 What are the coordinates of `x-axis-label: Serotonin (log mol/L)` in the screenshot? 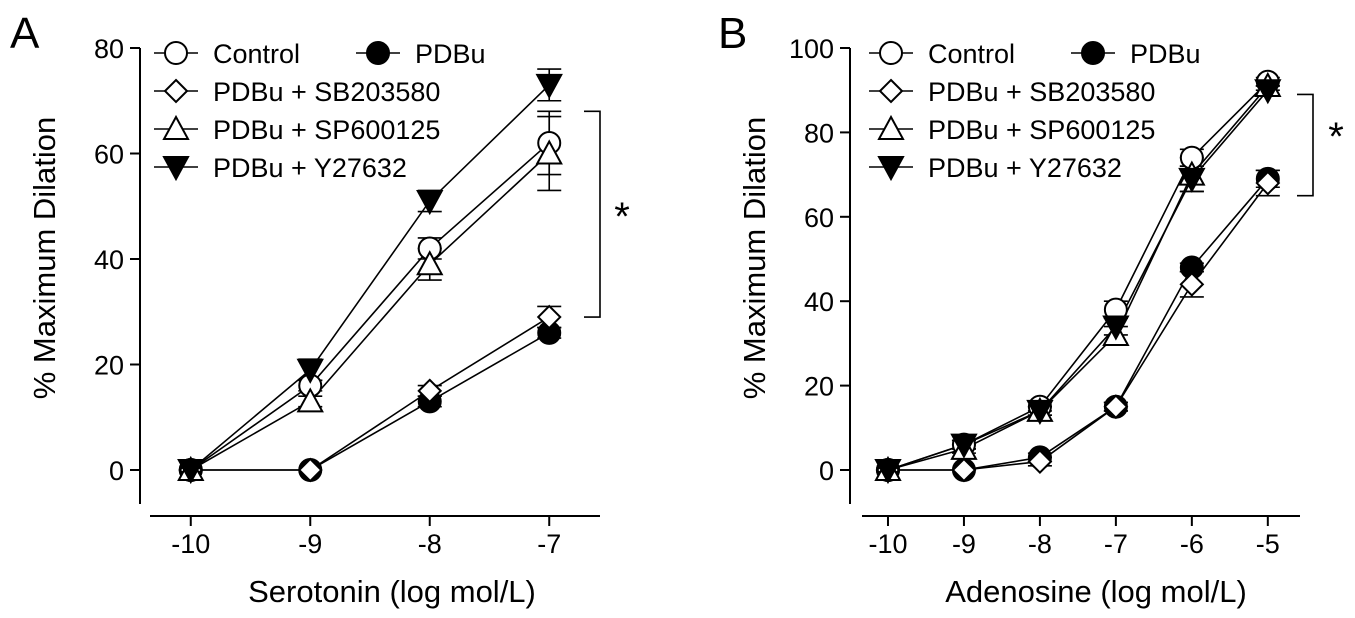 It's located at (392, 591).